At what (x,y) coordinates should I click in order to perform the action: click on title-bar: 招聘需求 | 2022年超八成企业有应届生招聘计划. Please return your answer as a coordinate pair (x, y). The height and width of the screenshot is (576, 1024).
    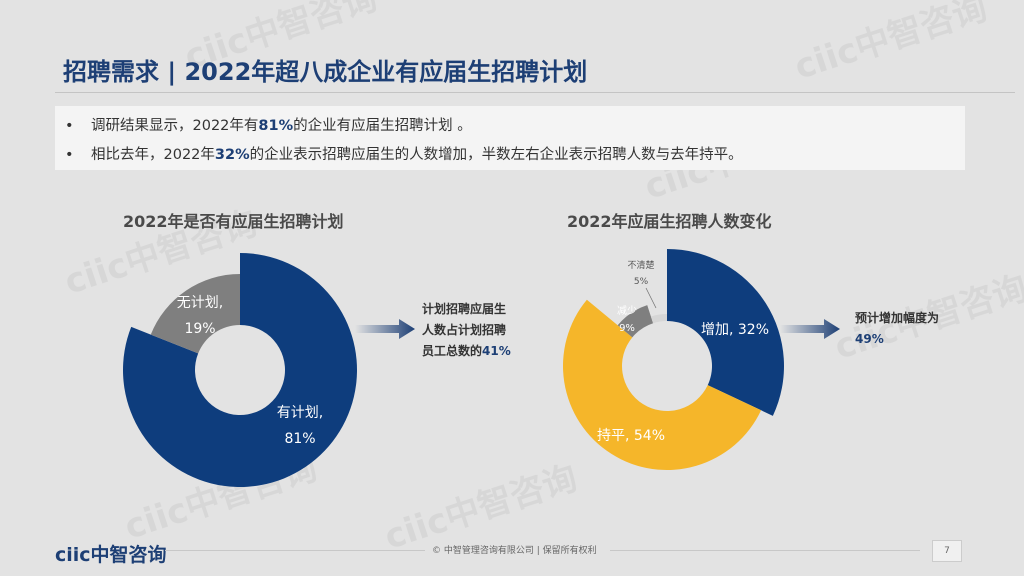
    Looking at the image, I should click on (535, 72).